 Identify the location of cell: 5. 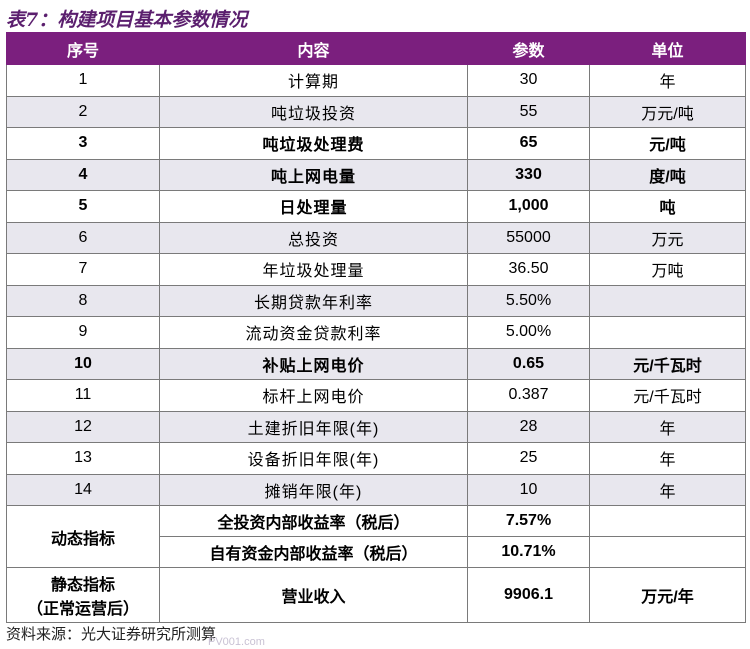
(83, 206).